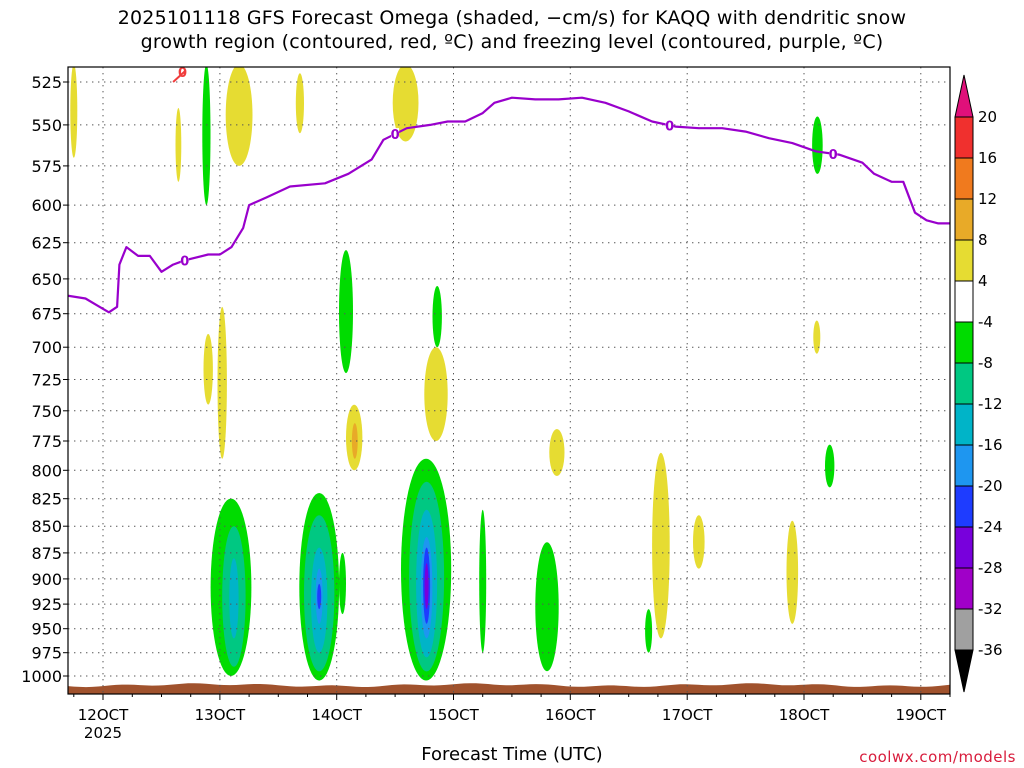 This screenshot has width=1024, height=768. What do you see at coordinates (570, 715) in the screenshot?
I see `x-tick-label: 16OCT` at bounding box center [570, 715].